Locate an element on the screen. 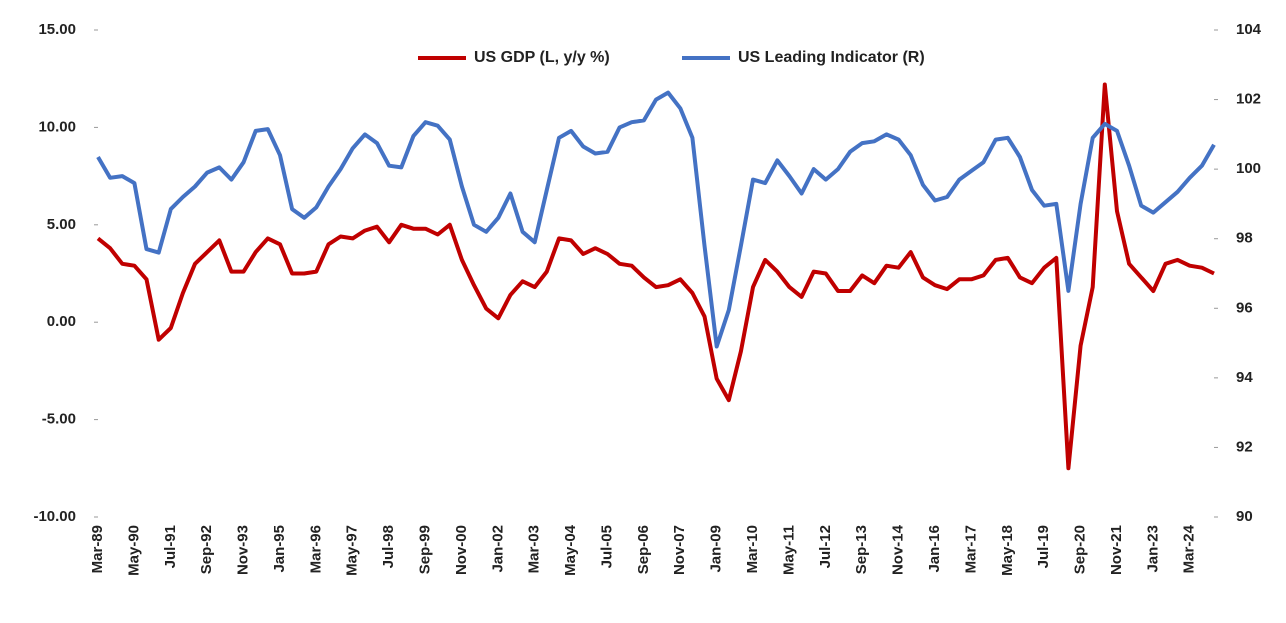 This screenshot has height=623, width=1286. y2-tick-label: 96 is located at coordinates (1244, 307).